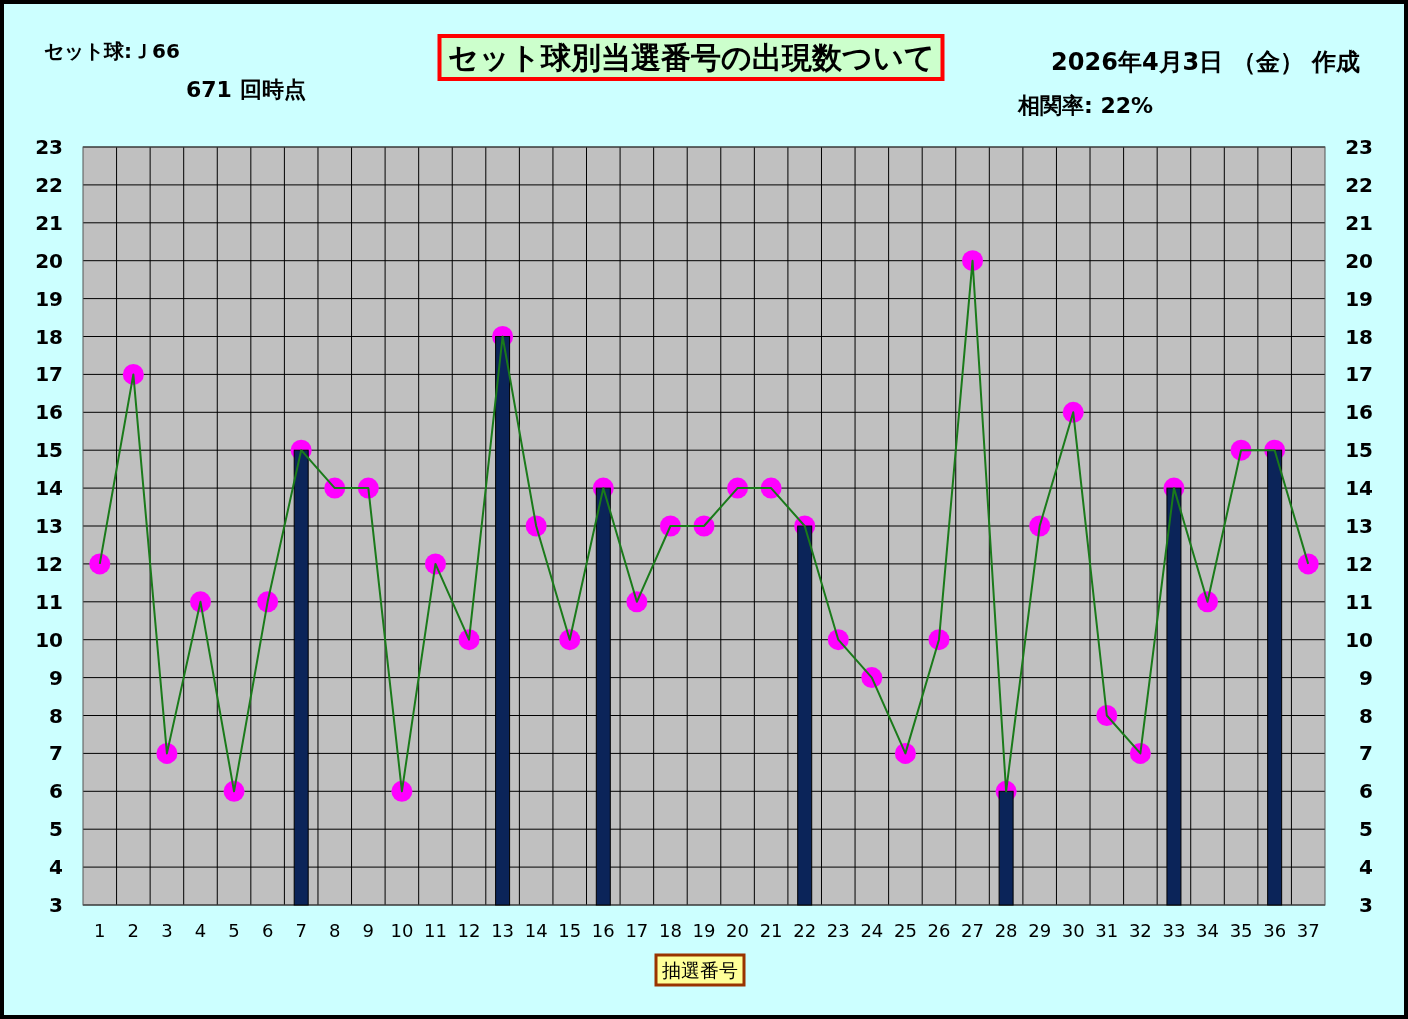 The image size is (1408, 1019). I want to click on y2-tick-label: 15, so click(1359, 450).